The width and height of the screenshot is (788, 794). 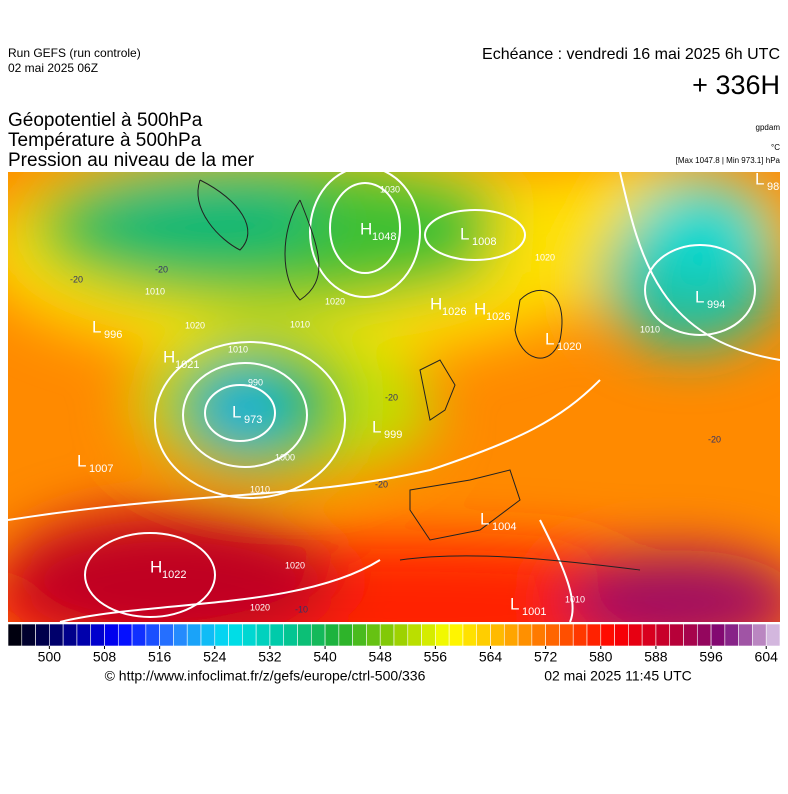 I want to click on pressure-center-value: 1020, so click(x=569, y=347).